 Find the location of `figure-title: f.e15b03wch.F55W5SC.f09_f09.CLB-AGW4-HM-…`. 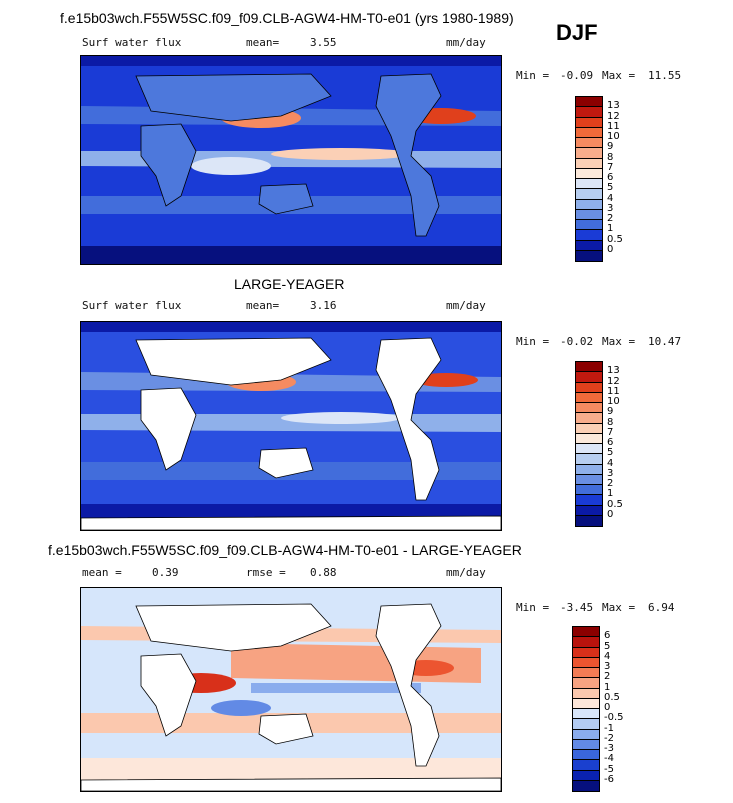

figure-title: f.e15b03wch.F55W5SC.f09_f09.CLB-AGW4-HM-… is located at coordinates (287, 18).